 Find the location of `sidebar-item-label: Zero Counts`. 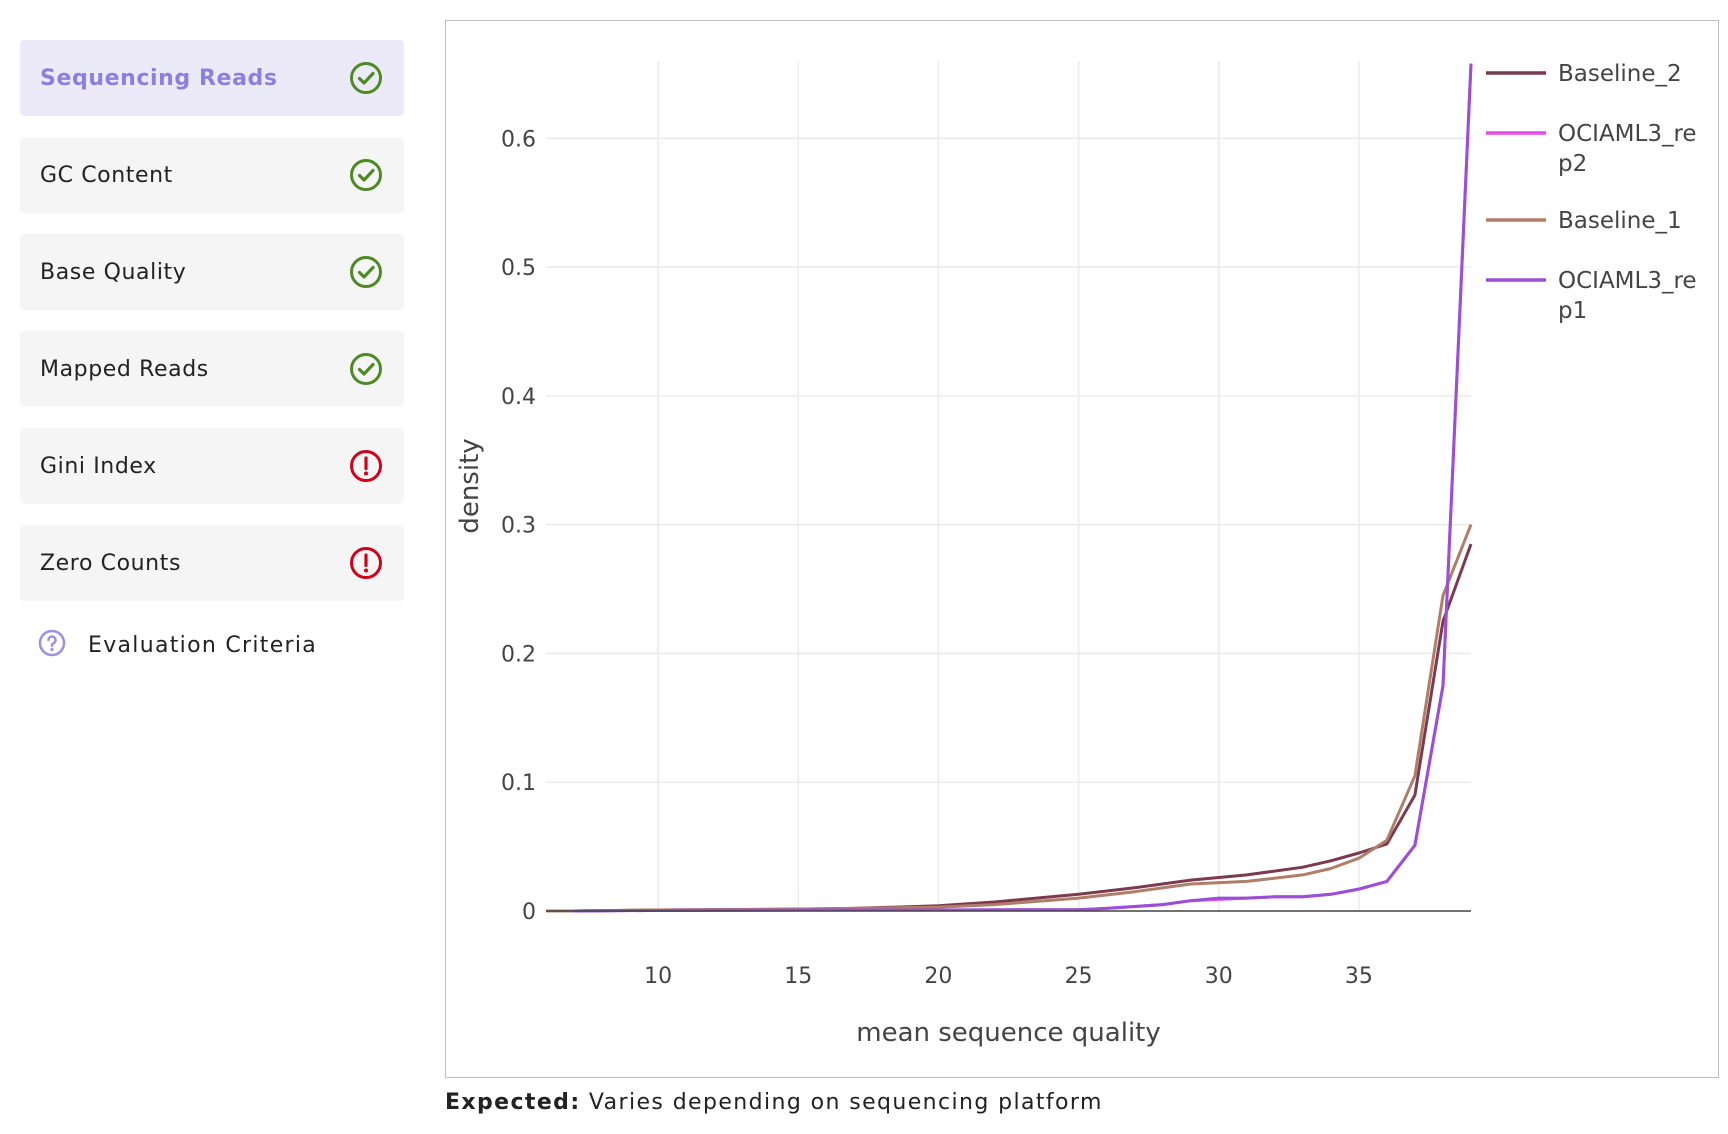

sidebar-item-label: Zero Counts is located at coordinates (111, 563).